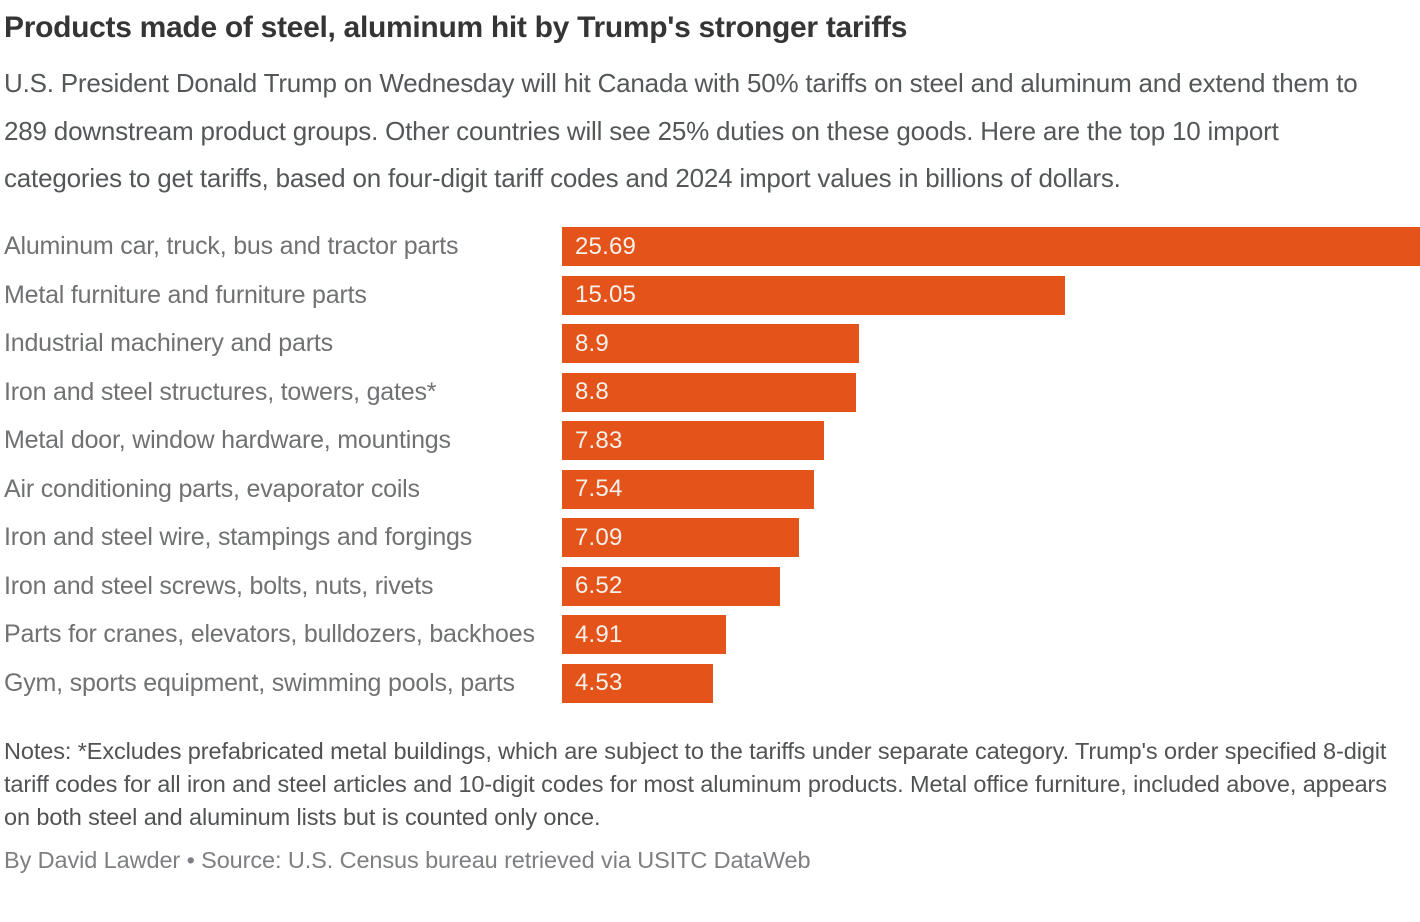 This screenshot has height=922, width=1420. What do you see at coordinates (599, 537) in the screenshot?
I see `bar-value-label: 7.09` at bounding box center [599, 537].